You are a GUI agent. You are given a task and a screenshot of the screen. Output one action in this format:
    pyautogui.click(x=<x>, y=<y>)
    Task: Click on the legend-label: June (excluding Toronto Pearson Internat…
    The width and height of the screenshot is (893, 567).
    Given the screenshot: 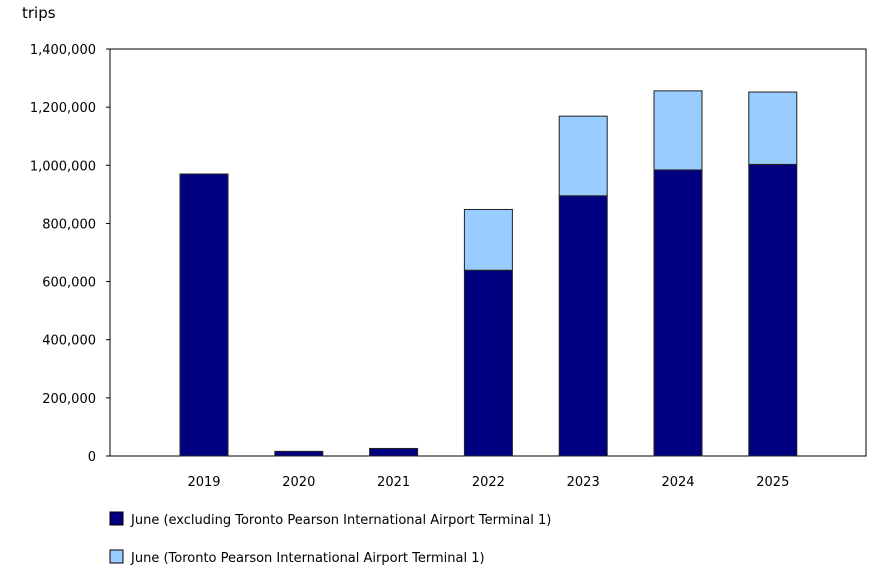 What is the action you would take?
    pyautogui.click(x=340, y=520)
    